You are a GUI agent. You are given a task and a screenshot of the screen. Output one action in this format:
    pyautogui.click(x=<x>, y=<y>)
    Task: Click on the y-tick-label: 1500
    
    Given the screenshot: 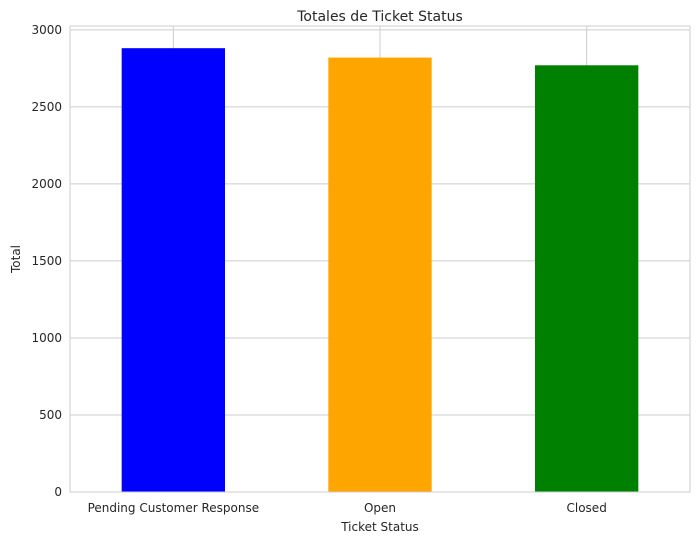 What is the action you would take?
    pyautogui.click(x=46, y=261)
    